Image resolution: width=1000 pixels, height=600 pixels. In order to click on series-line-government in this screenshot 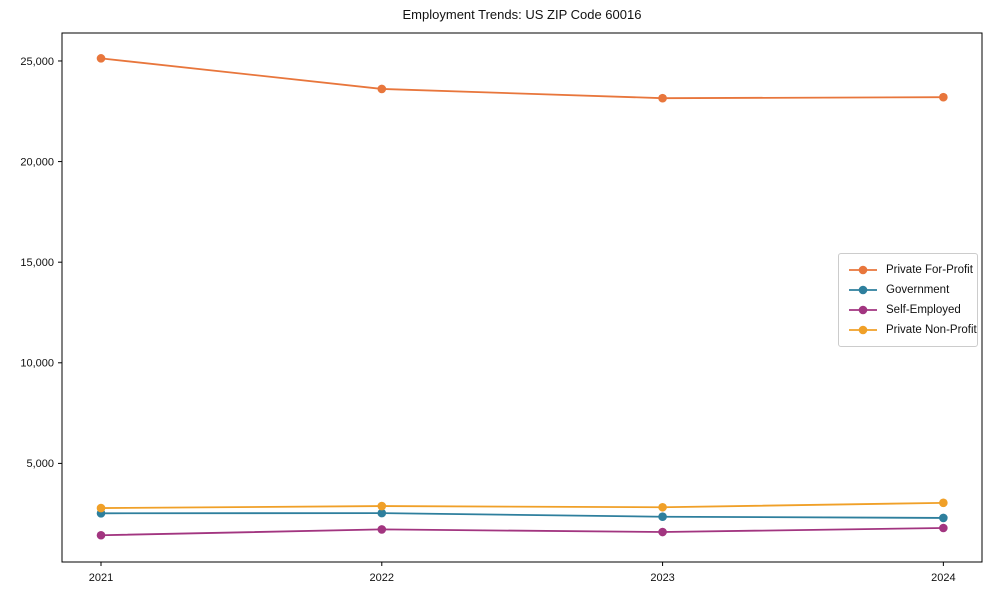, I will do `click(522, 515)`.